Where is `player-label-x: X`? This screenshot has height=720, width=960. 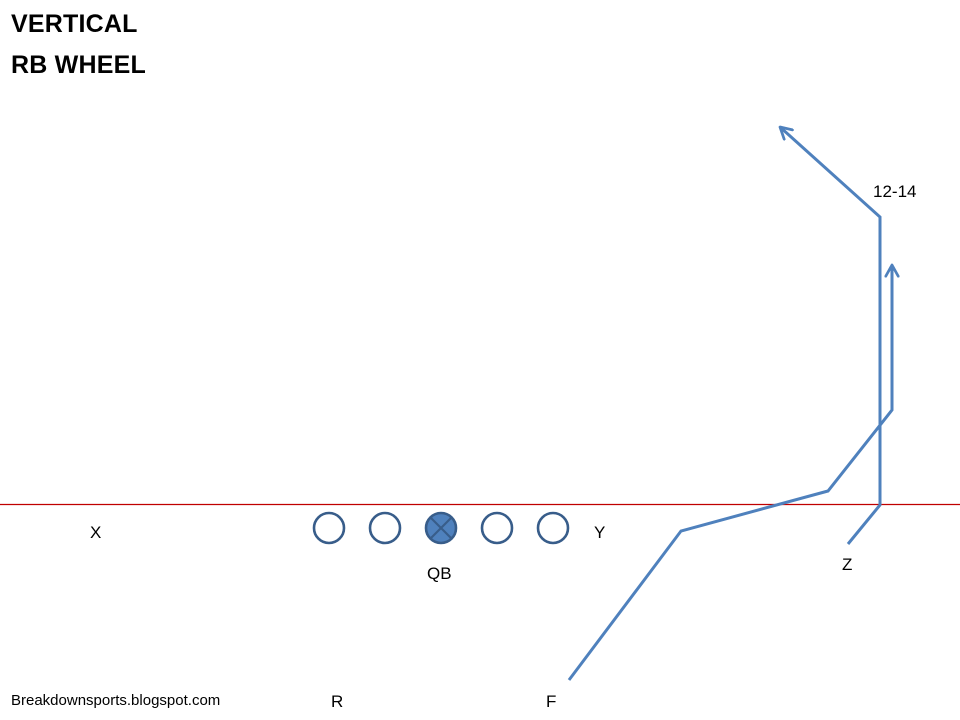 player-label-x: X is located at coordinates (96, 532).